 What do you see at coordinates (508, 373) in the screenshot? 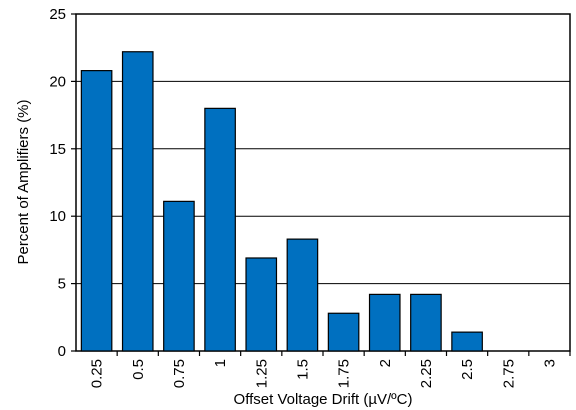
I see `x-tick-label: 2.75` at bounding box center [508, 373].